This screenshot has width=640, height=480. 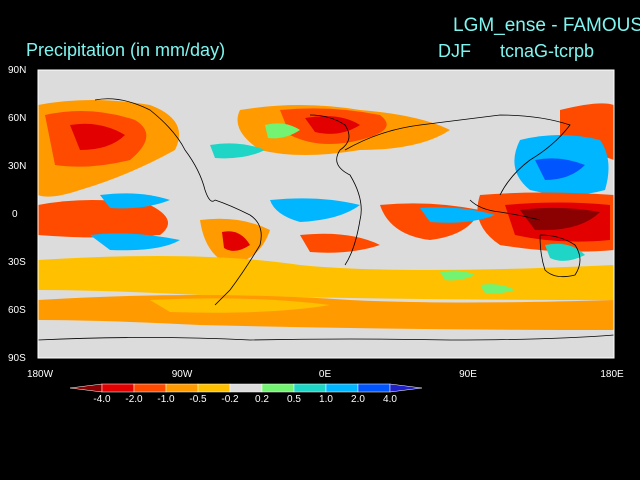 What do you see at coordinates (390, 399) in the screenshot?
I see `colorbar-tick-label: 4.0` at bounding box center [390, 399].